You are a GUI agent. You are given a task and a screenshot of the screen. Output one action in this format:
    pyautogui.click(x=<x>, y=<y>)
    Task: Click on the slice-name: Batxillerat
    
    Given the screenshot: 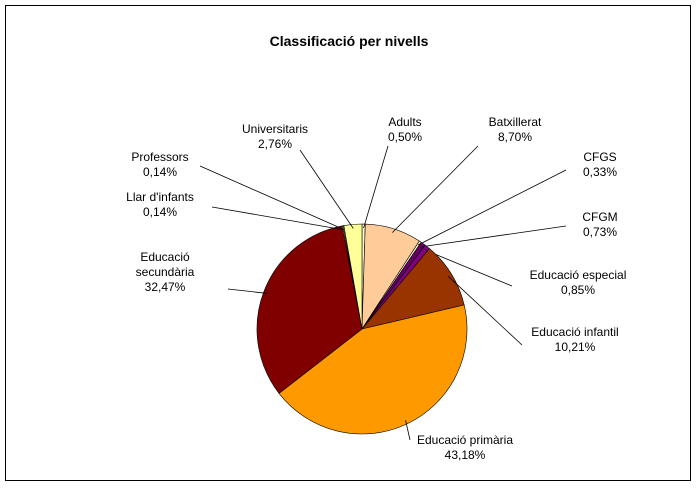 What is the action you would take?
    pyautogui.click(x=515, y=122)
    